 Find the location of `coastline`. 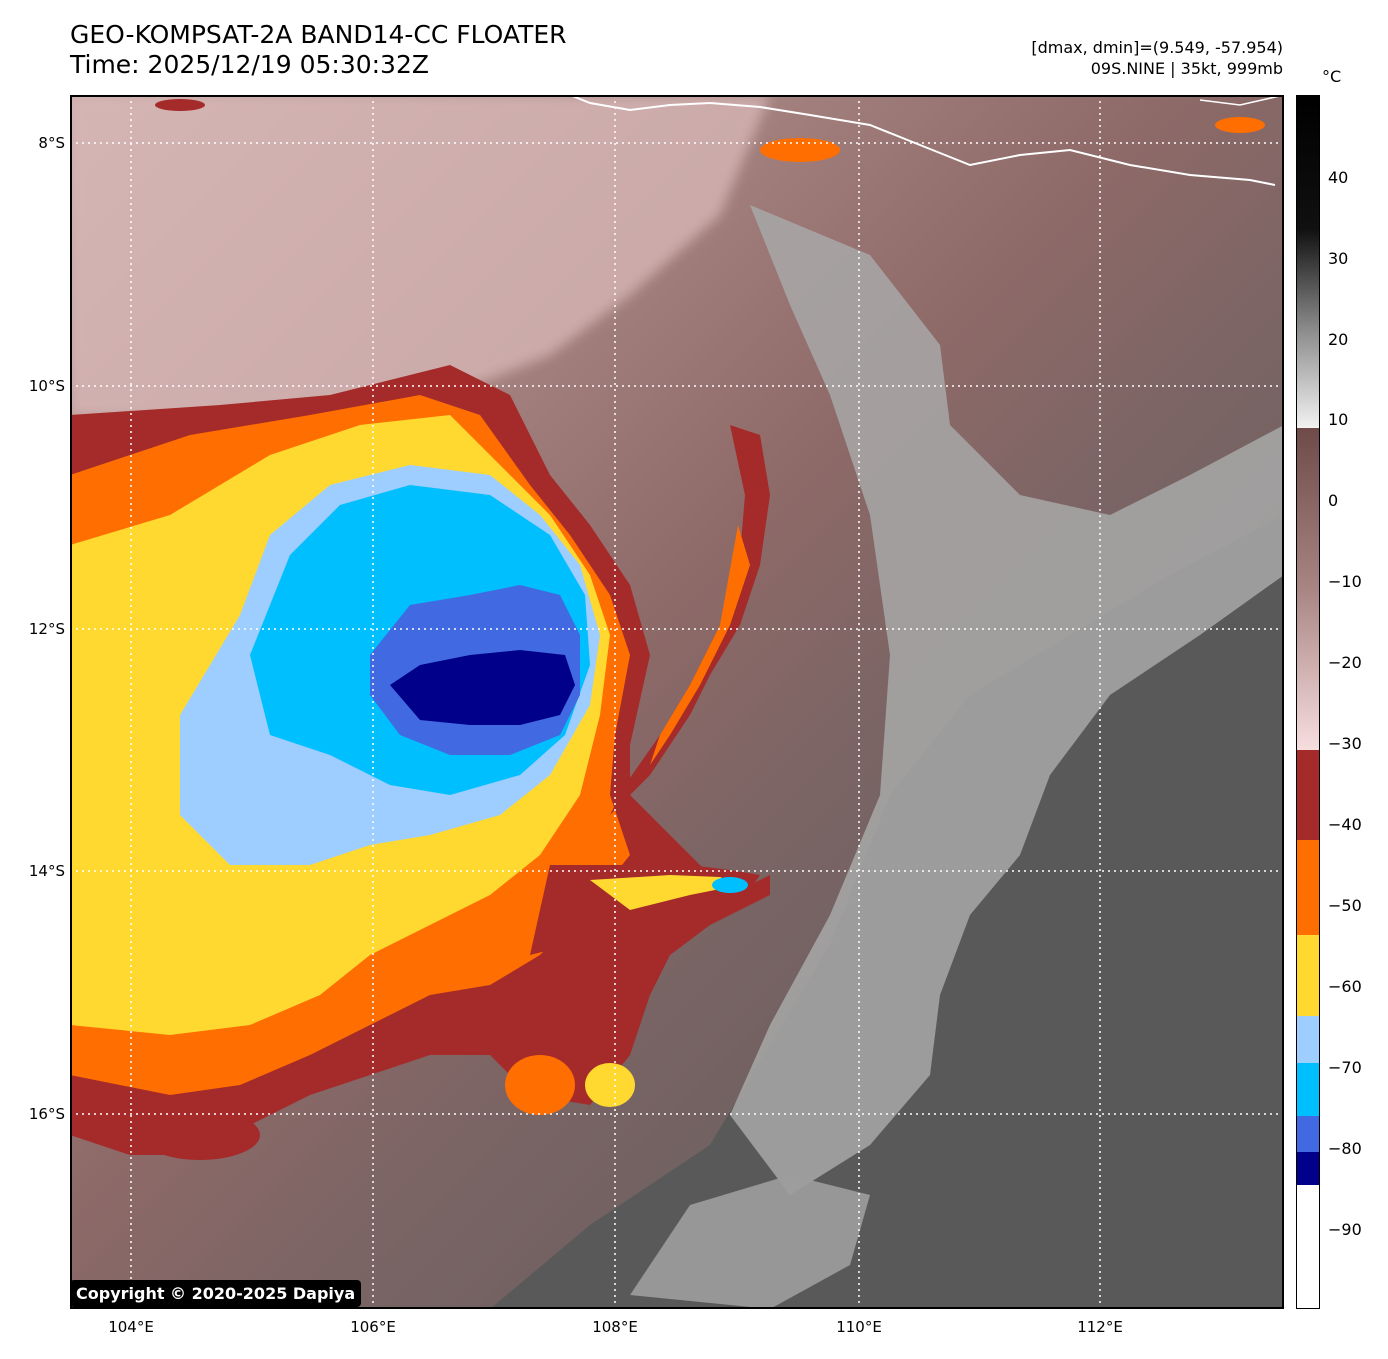

coastline is located at coordinates (922, 140).